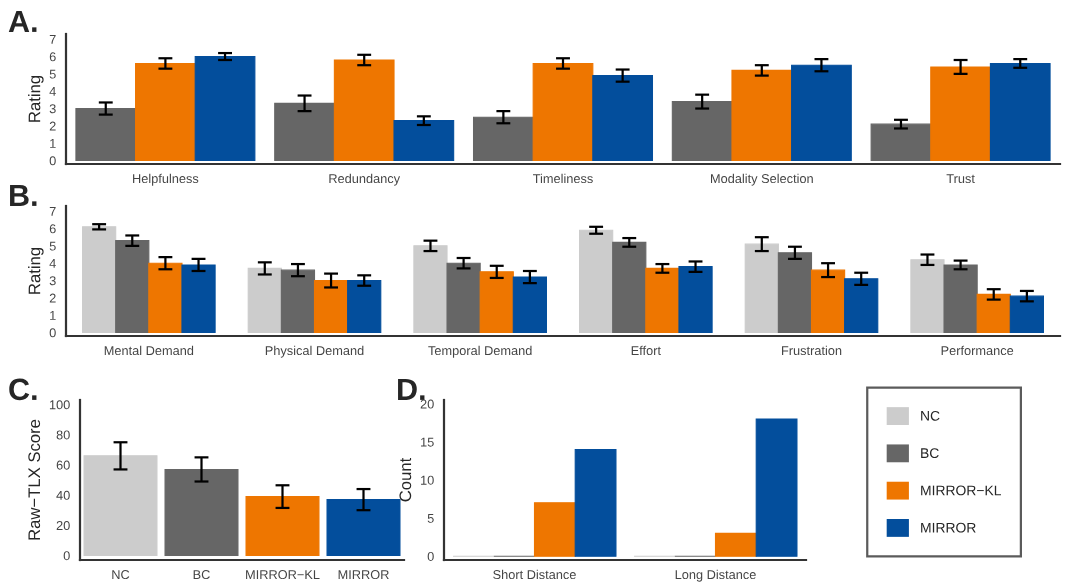  What do you see at coordinates (22, 21) in the screenshot?
I see `chart-title: A.` at bounding box center [22, 21].